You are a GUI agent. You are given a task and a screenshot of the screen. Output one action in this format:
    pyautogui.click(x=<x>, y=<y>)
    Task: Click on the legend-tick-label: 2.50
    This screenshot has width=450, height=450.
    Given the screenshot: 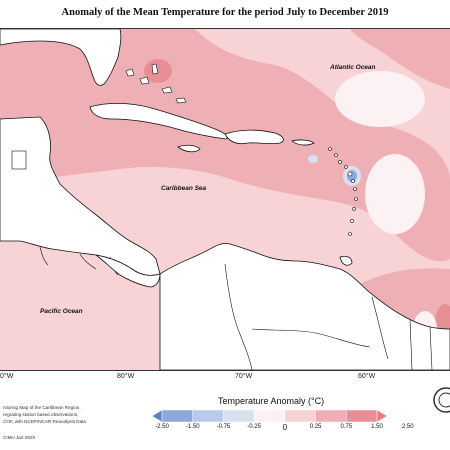 What is the action you would take?
    pyautogui.click(x=407, y=427)
    